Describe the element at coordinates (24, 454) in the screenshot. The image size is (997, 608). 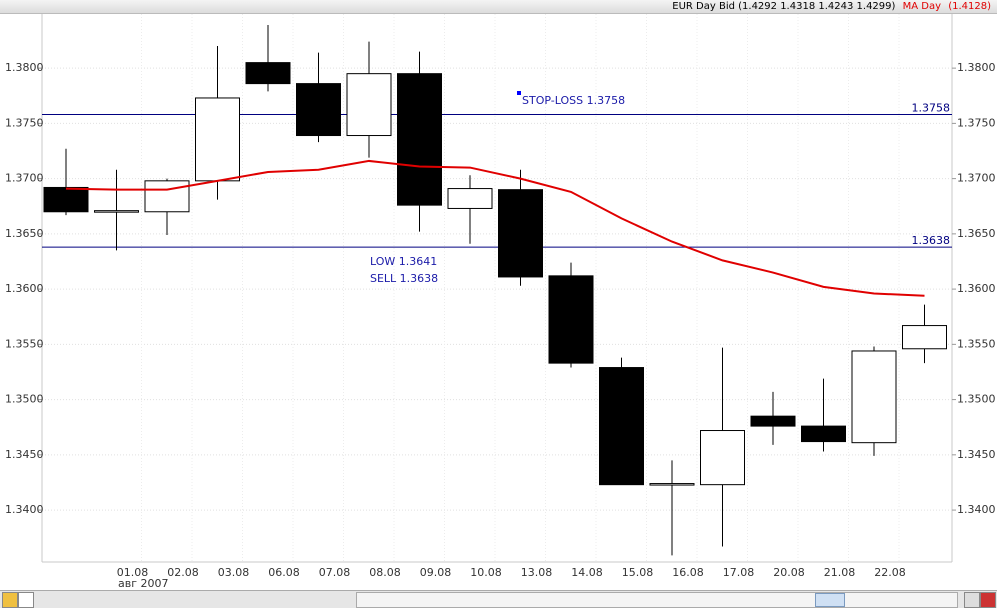
I see `y-tick-label: 1.3450` at that location.